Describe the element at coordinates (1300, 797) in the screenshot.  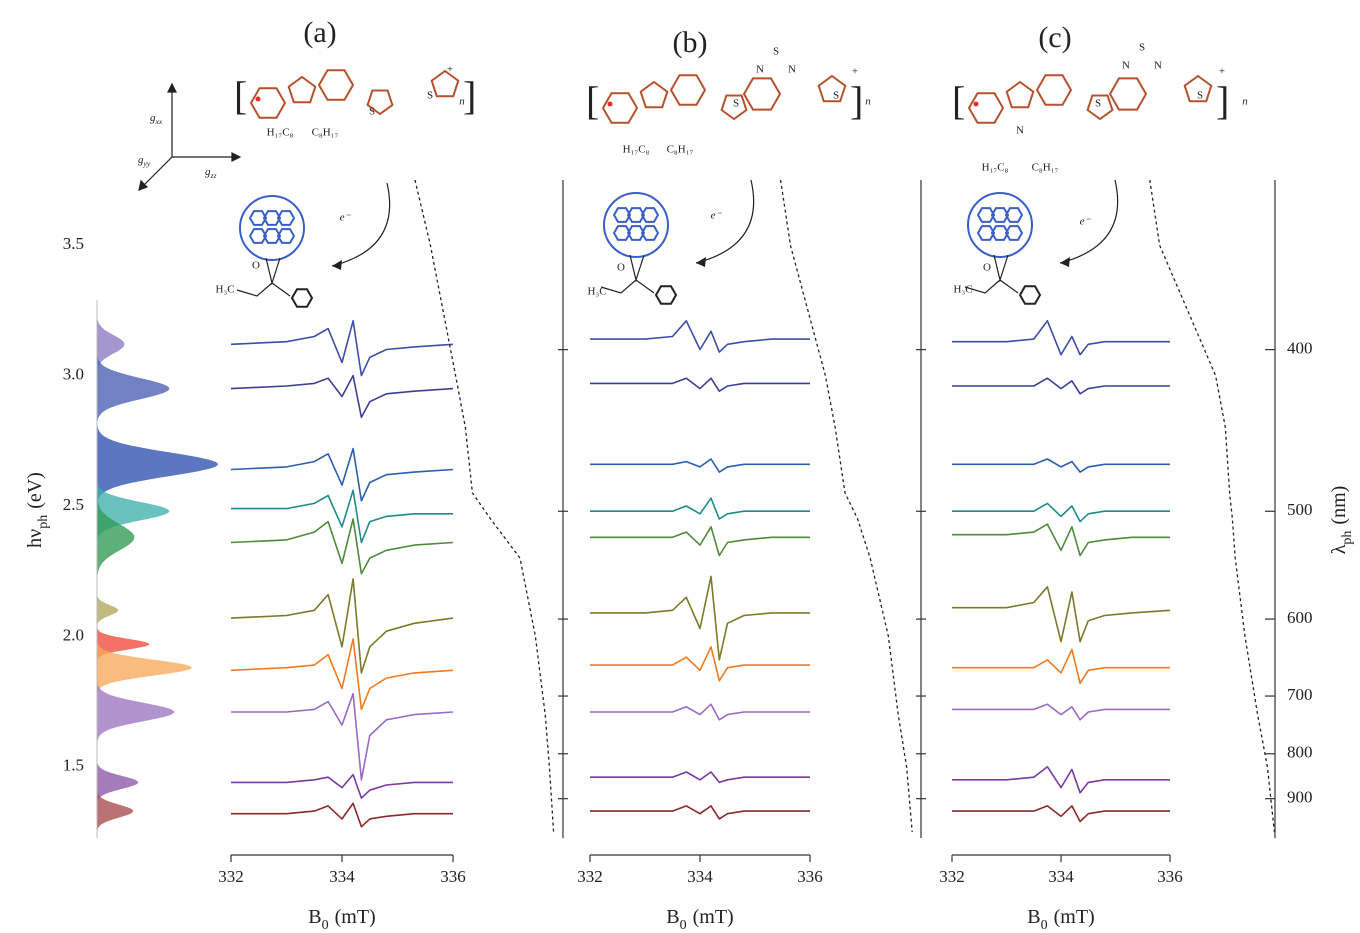
I see `y2-tick-label: 900` at that location.